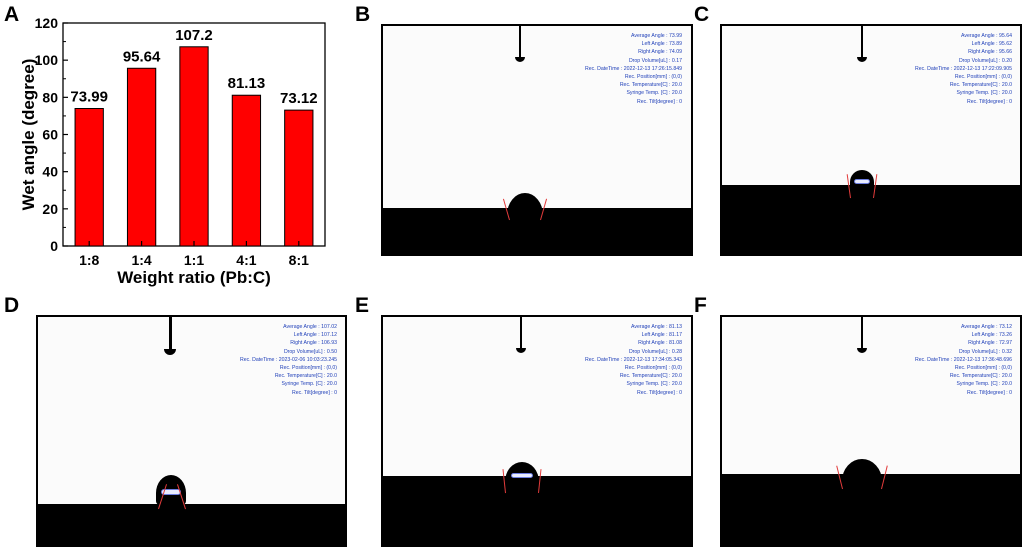  I want to click on bar-value-label: 73.99, so click(89, 97).